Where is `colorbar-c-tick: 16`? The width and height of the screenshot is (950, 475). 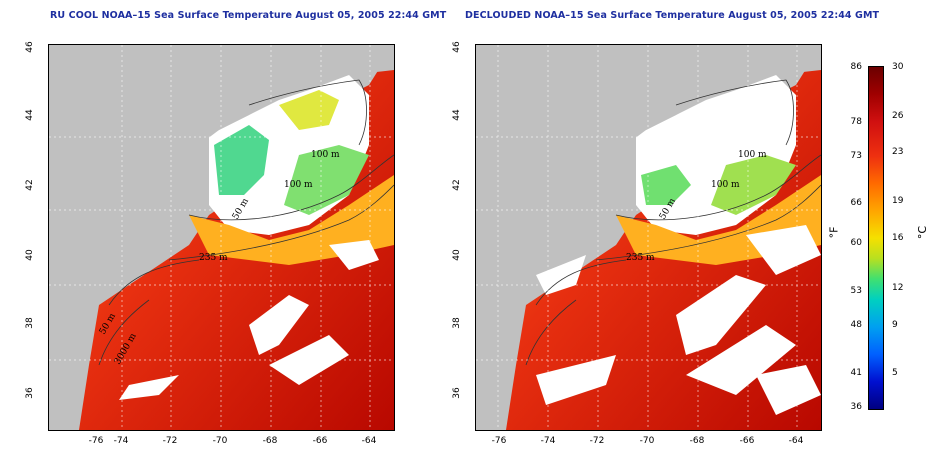 colorbar-c-tick: 16 is located at coordinates (898, 238).